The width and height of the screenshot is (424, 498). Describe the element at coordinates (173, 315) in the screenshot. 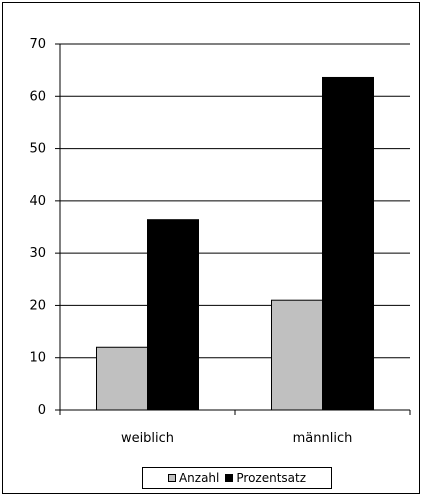

I see `bar-prozentsatz-weiblich` at that location.